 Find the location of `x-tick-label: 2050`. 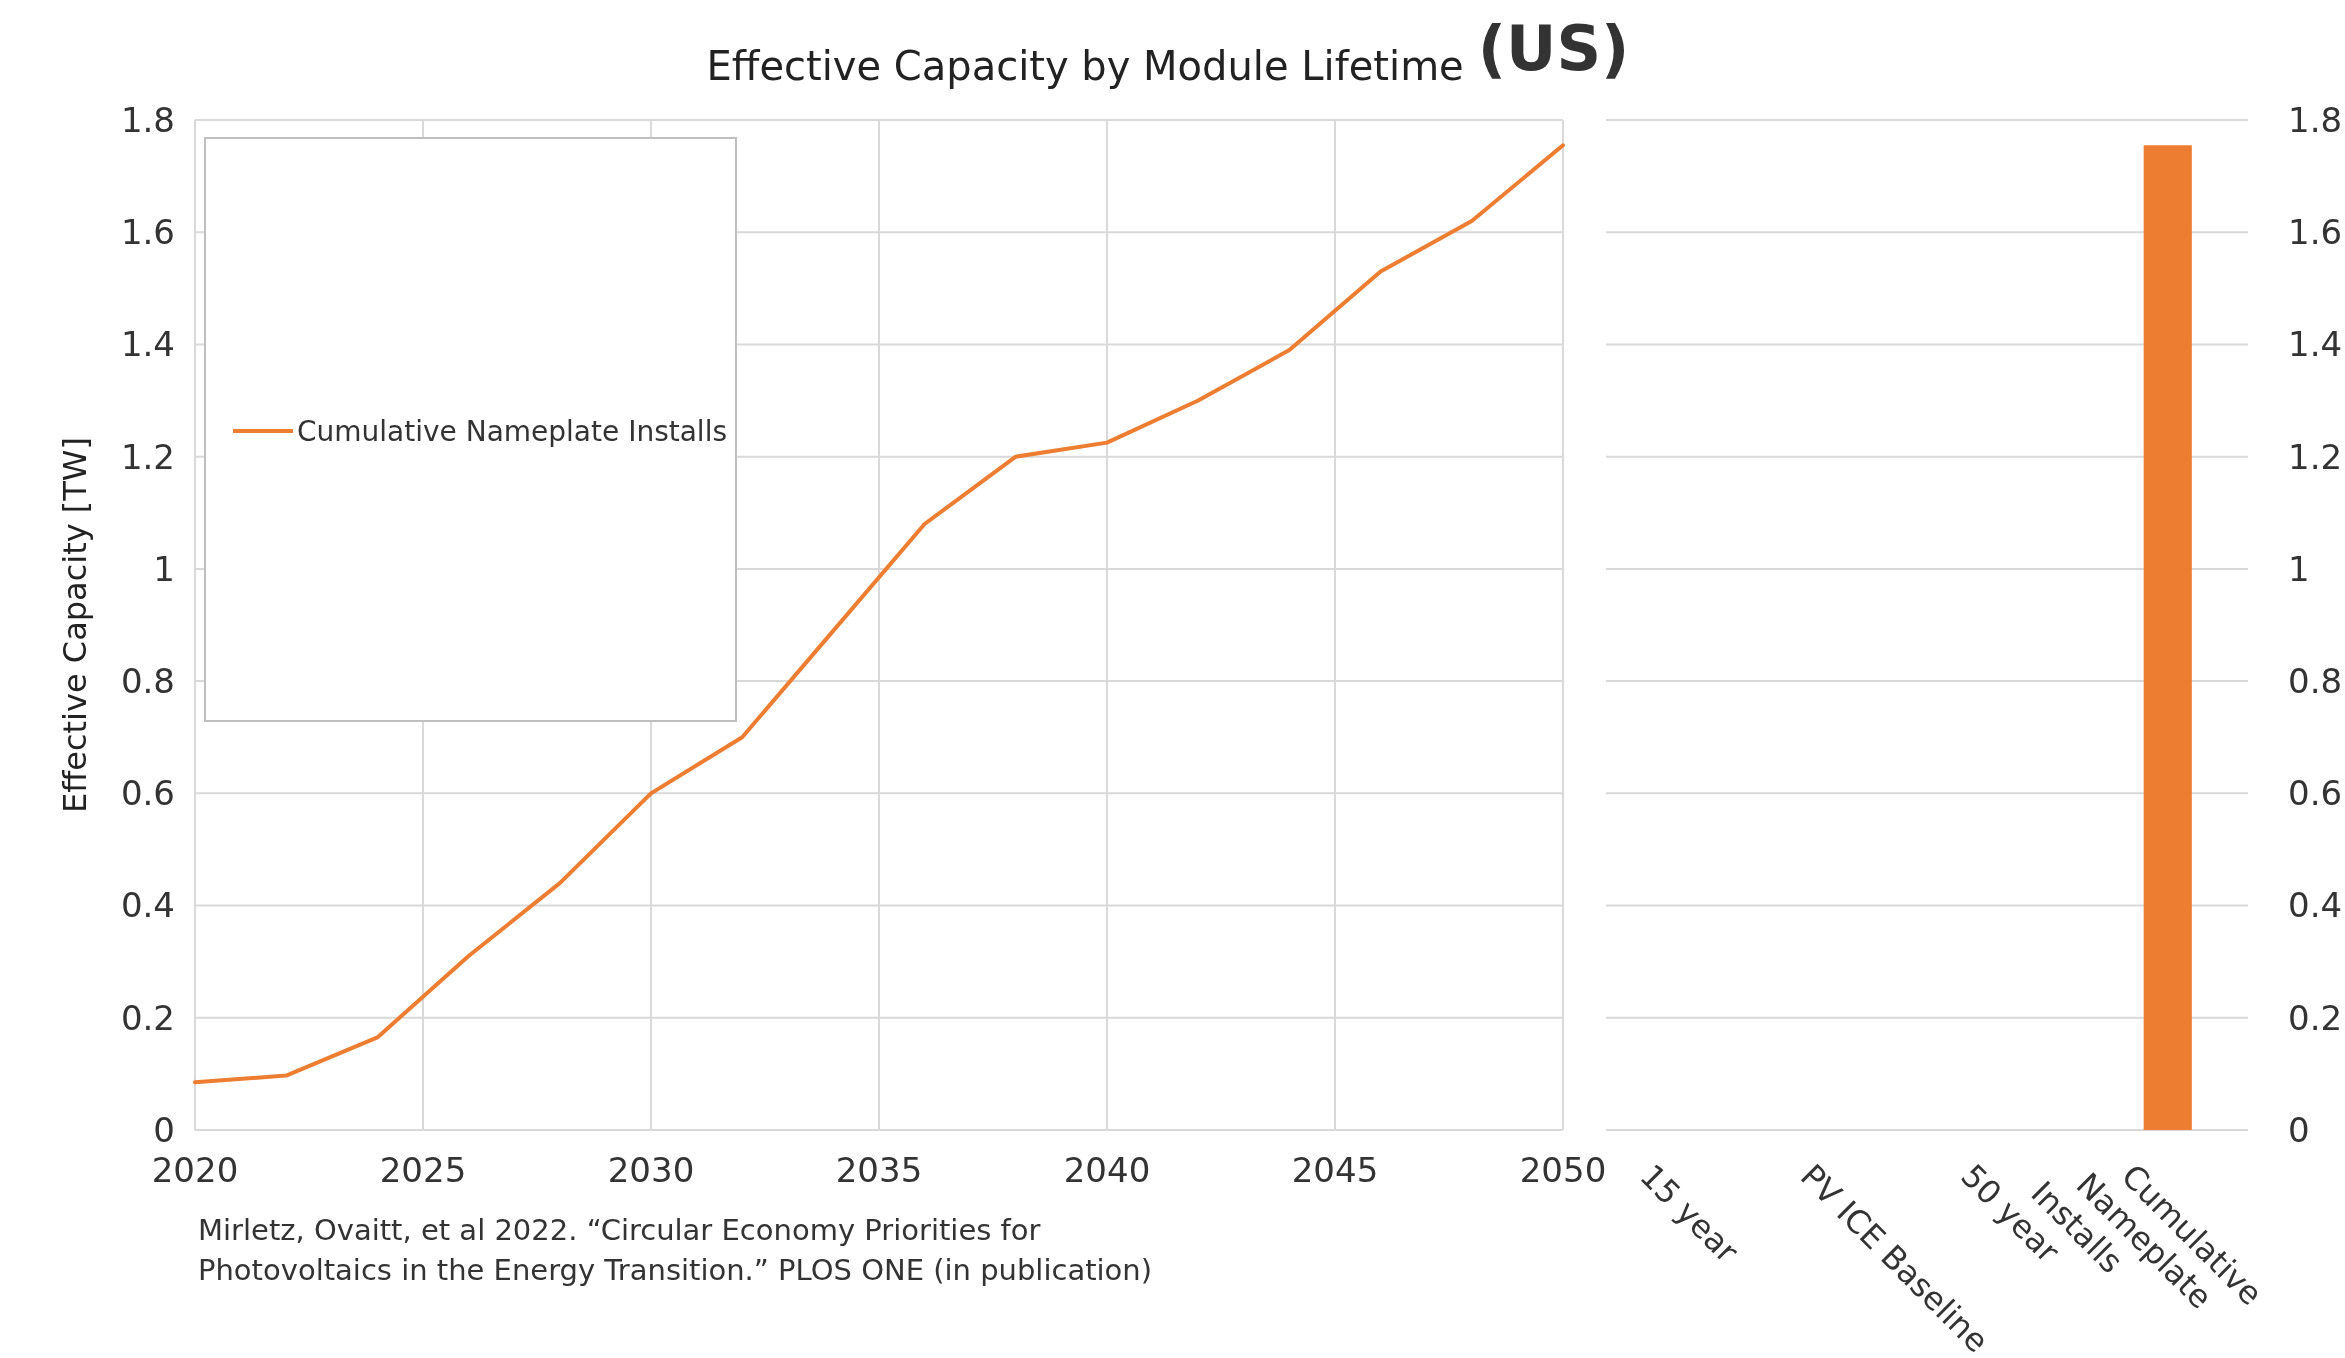

x-tick-label: 2050 is located at coordinates (1563, 1170).